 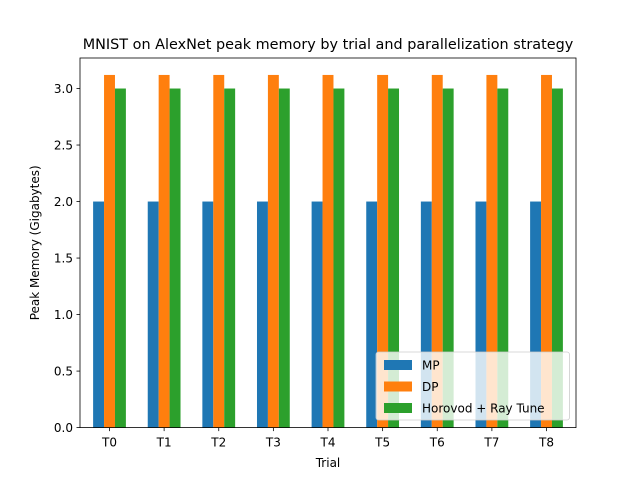 I want to click on bar-horovod-ray-tune-t0, so click(x=120, y=258).